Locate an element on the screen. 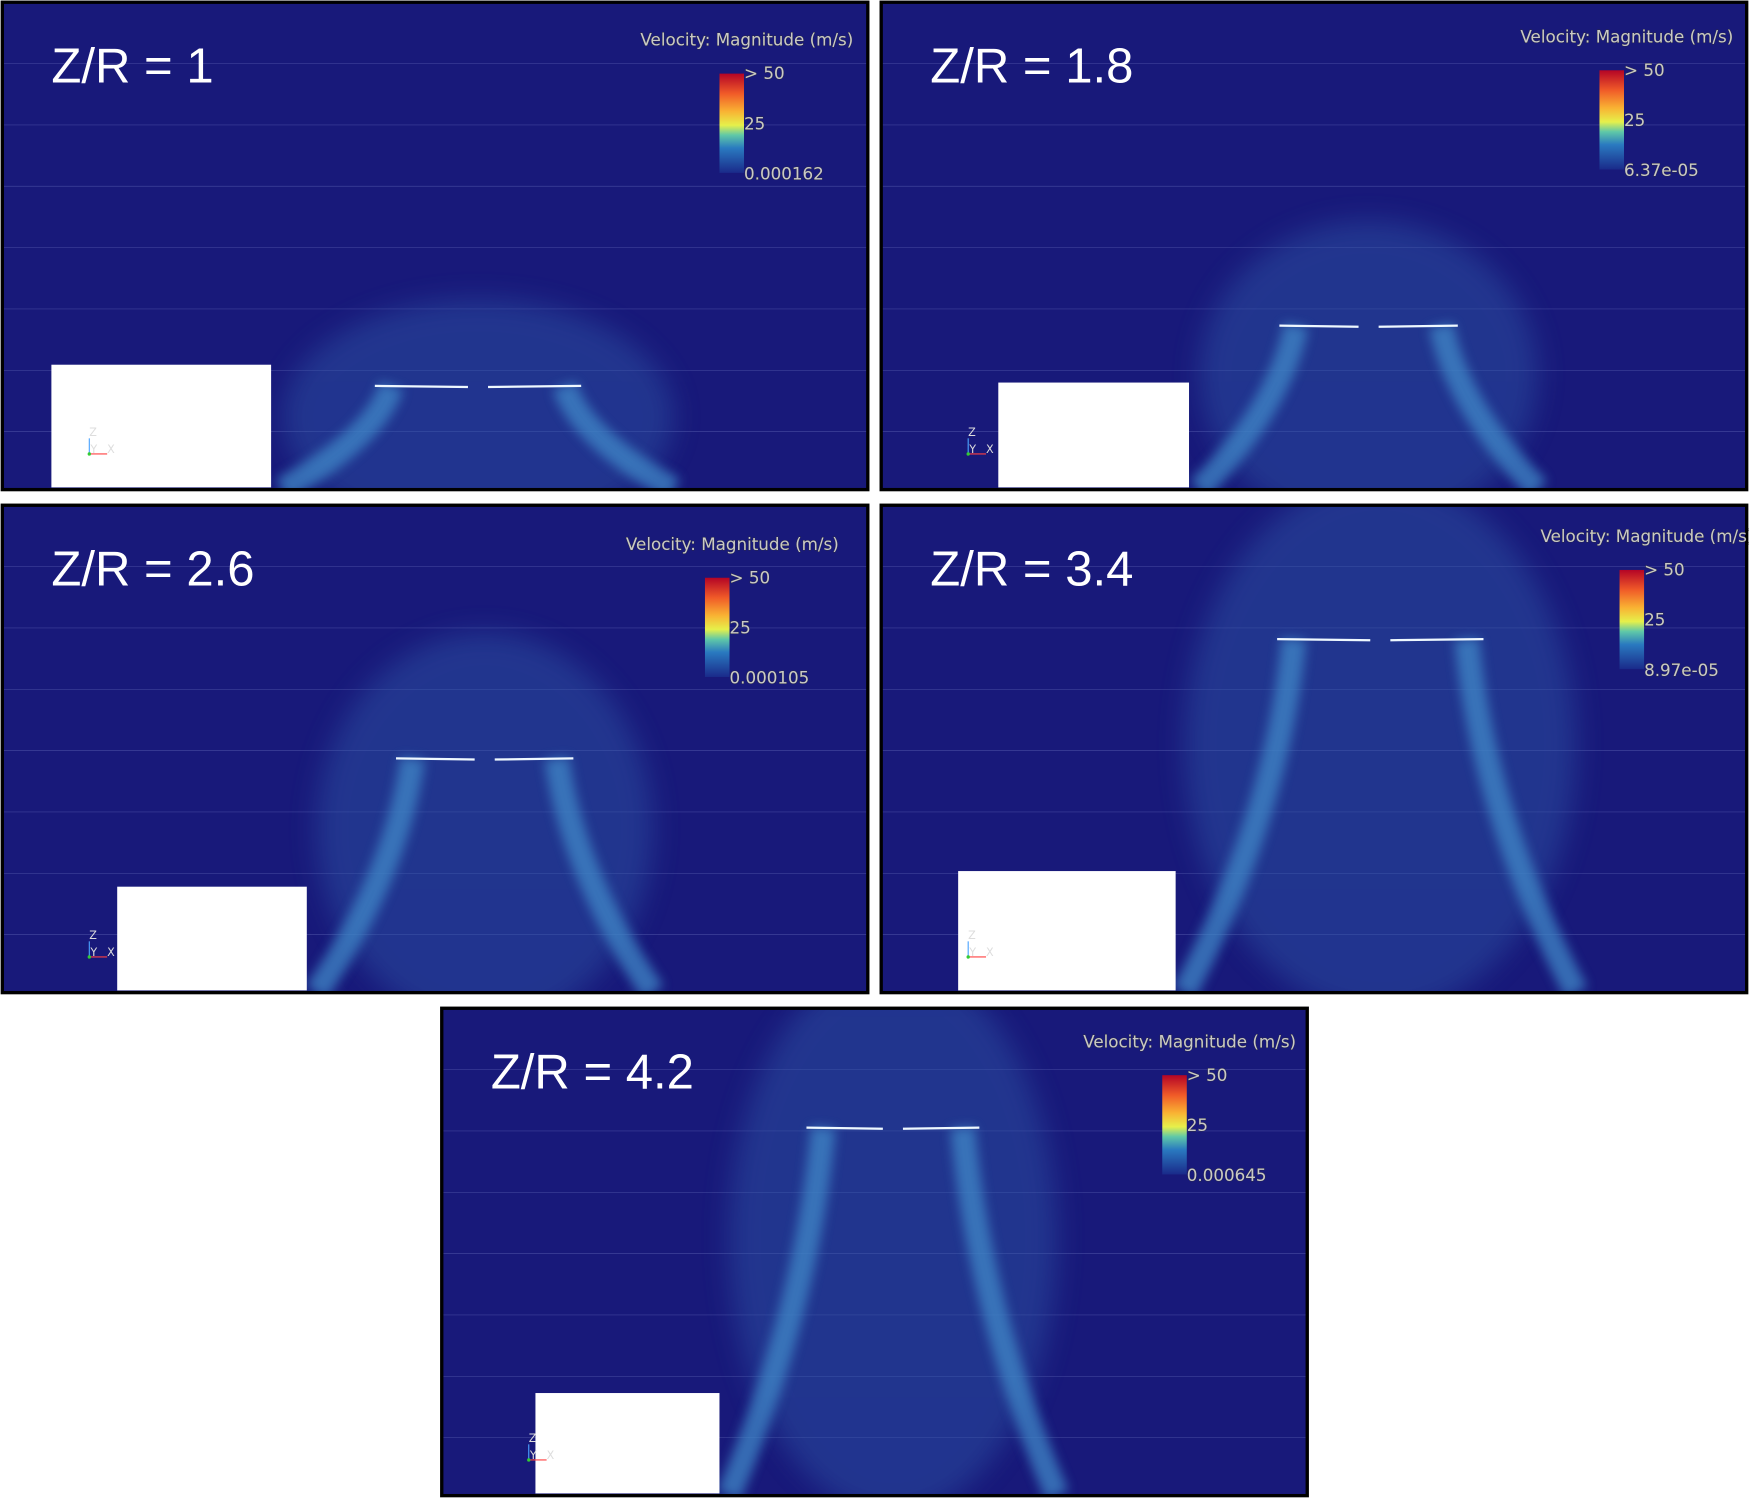  panel-label: Z/R = 4.2 is located at coordinates (592, 1073).